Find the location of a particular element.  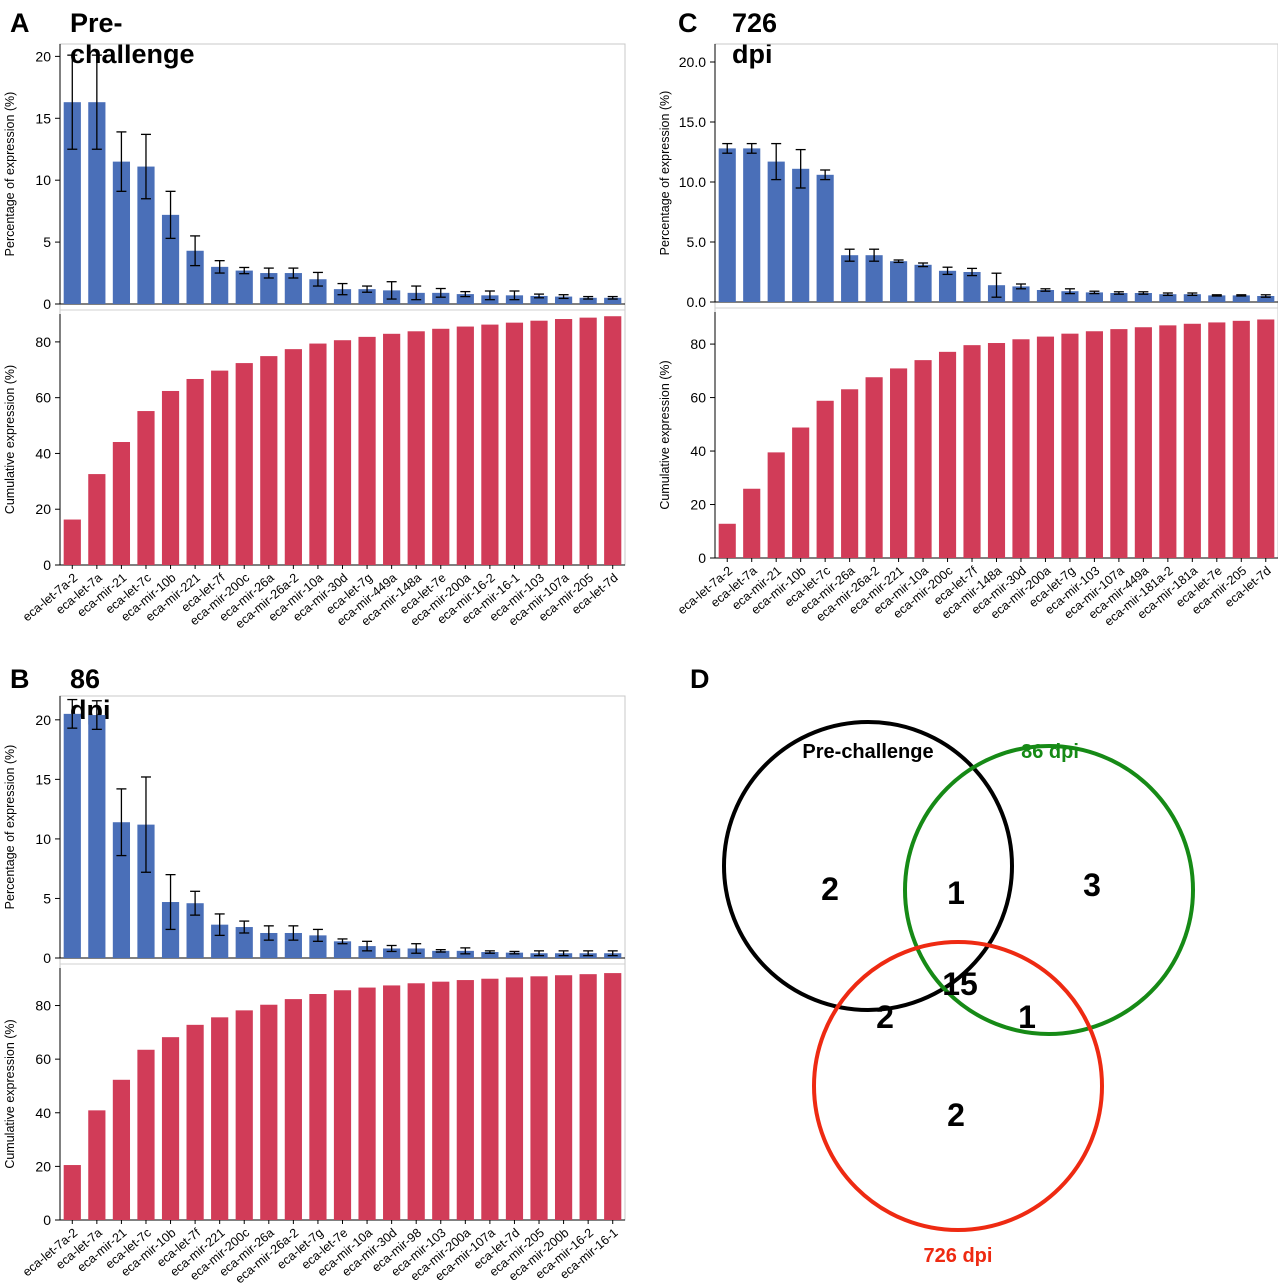

panel-letter-a: A is located at coordinates (20, 23).